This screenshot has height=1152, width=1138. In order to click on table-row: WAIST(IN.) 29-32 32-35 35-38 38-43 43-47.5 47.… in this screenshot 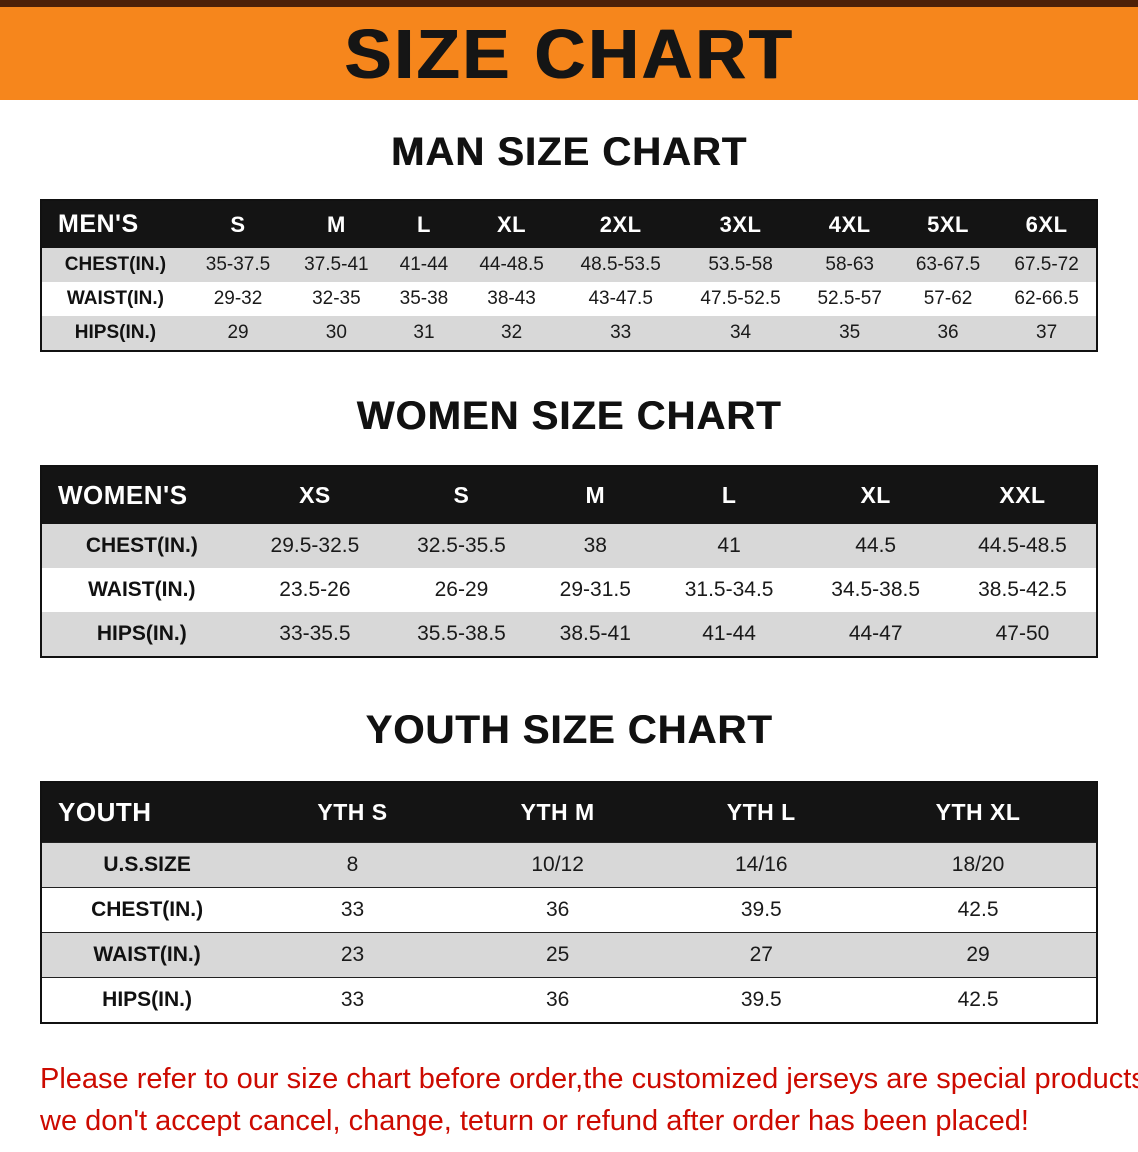, I will do `click(569, 299)`.